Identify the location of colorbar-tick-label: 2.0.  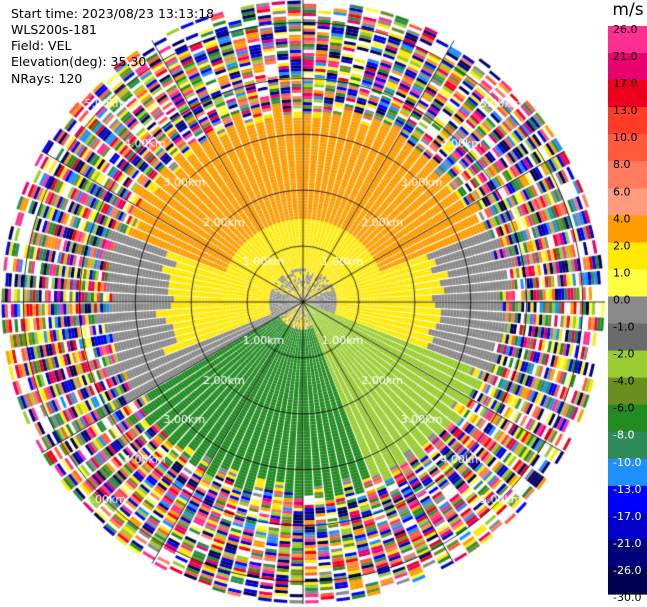
(622, 245).